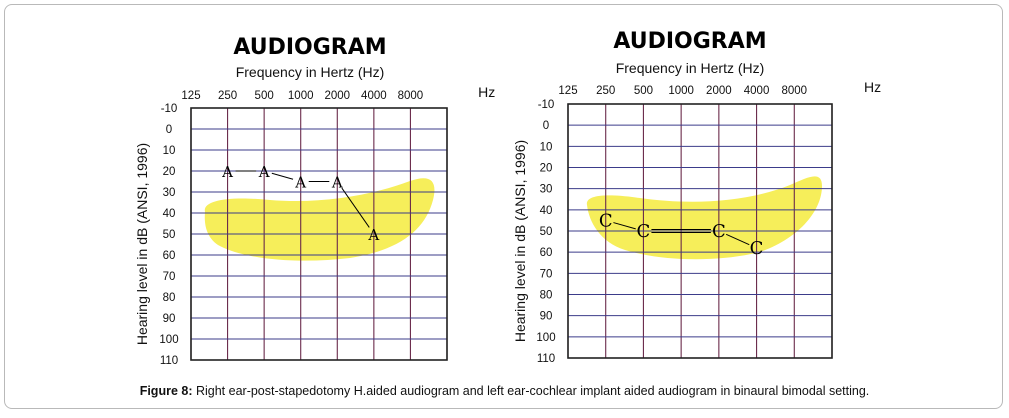 Image resolution: width=1009 pixels, height=418 pixels. What do you see at coordinates (166, 391) in the screenshot?
I see `caption-label: Figure 8:` at bounding box center [166, 391].